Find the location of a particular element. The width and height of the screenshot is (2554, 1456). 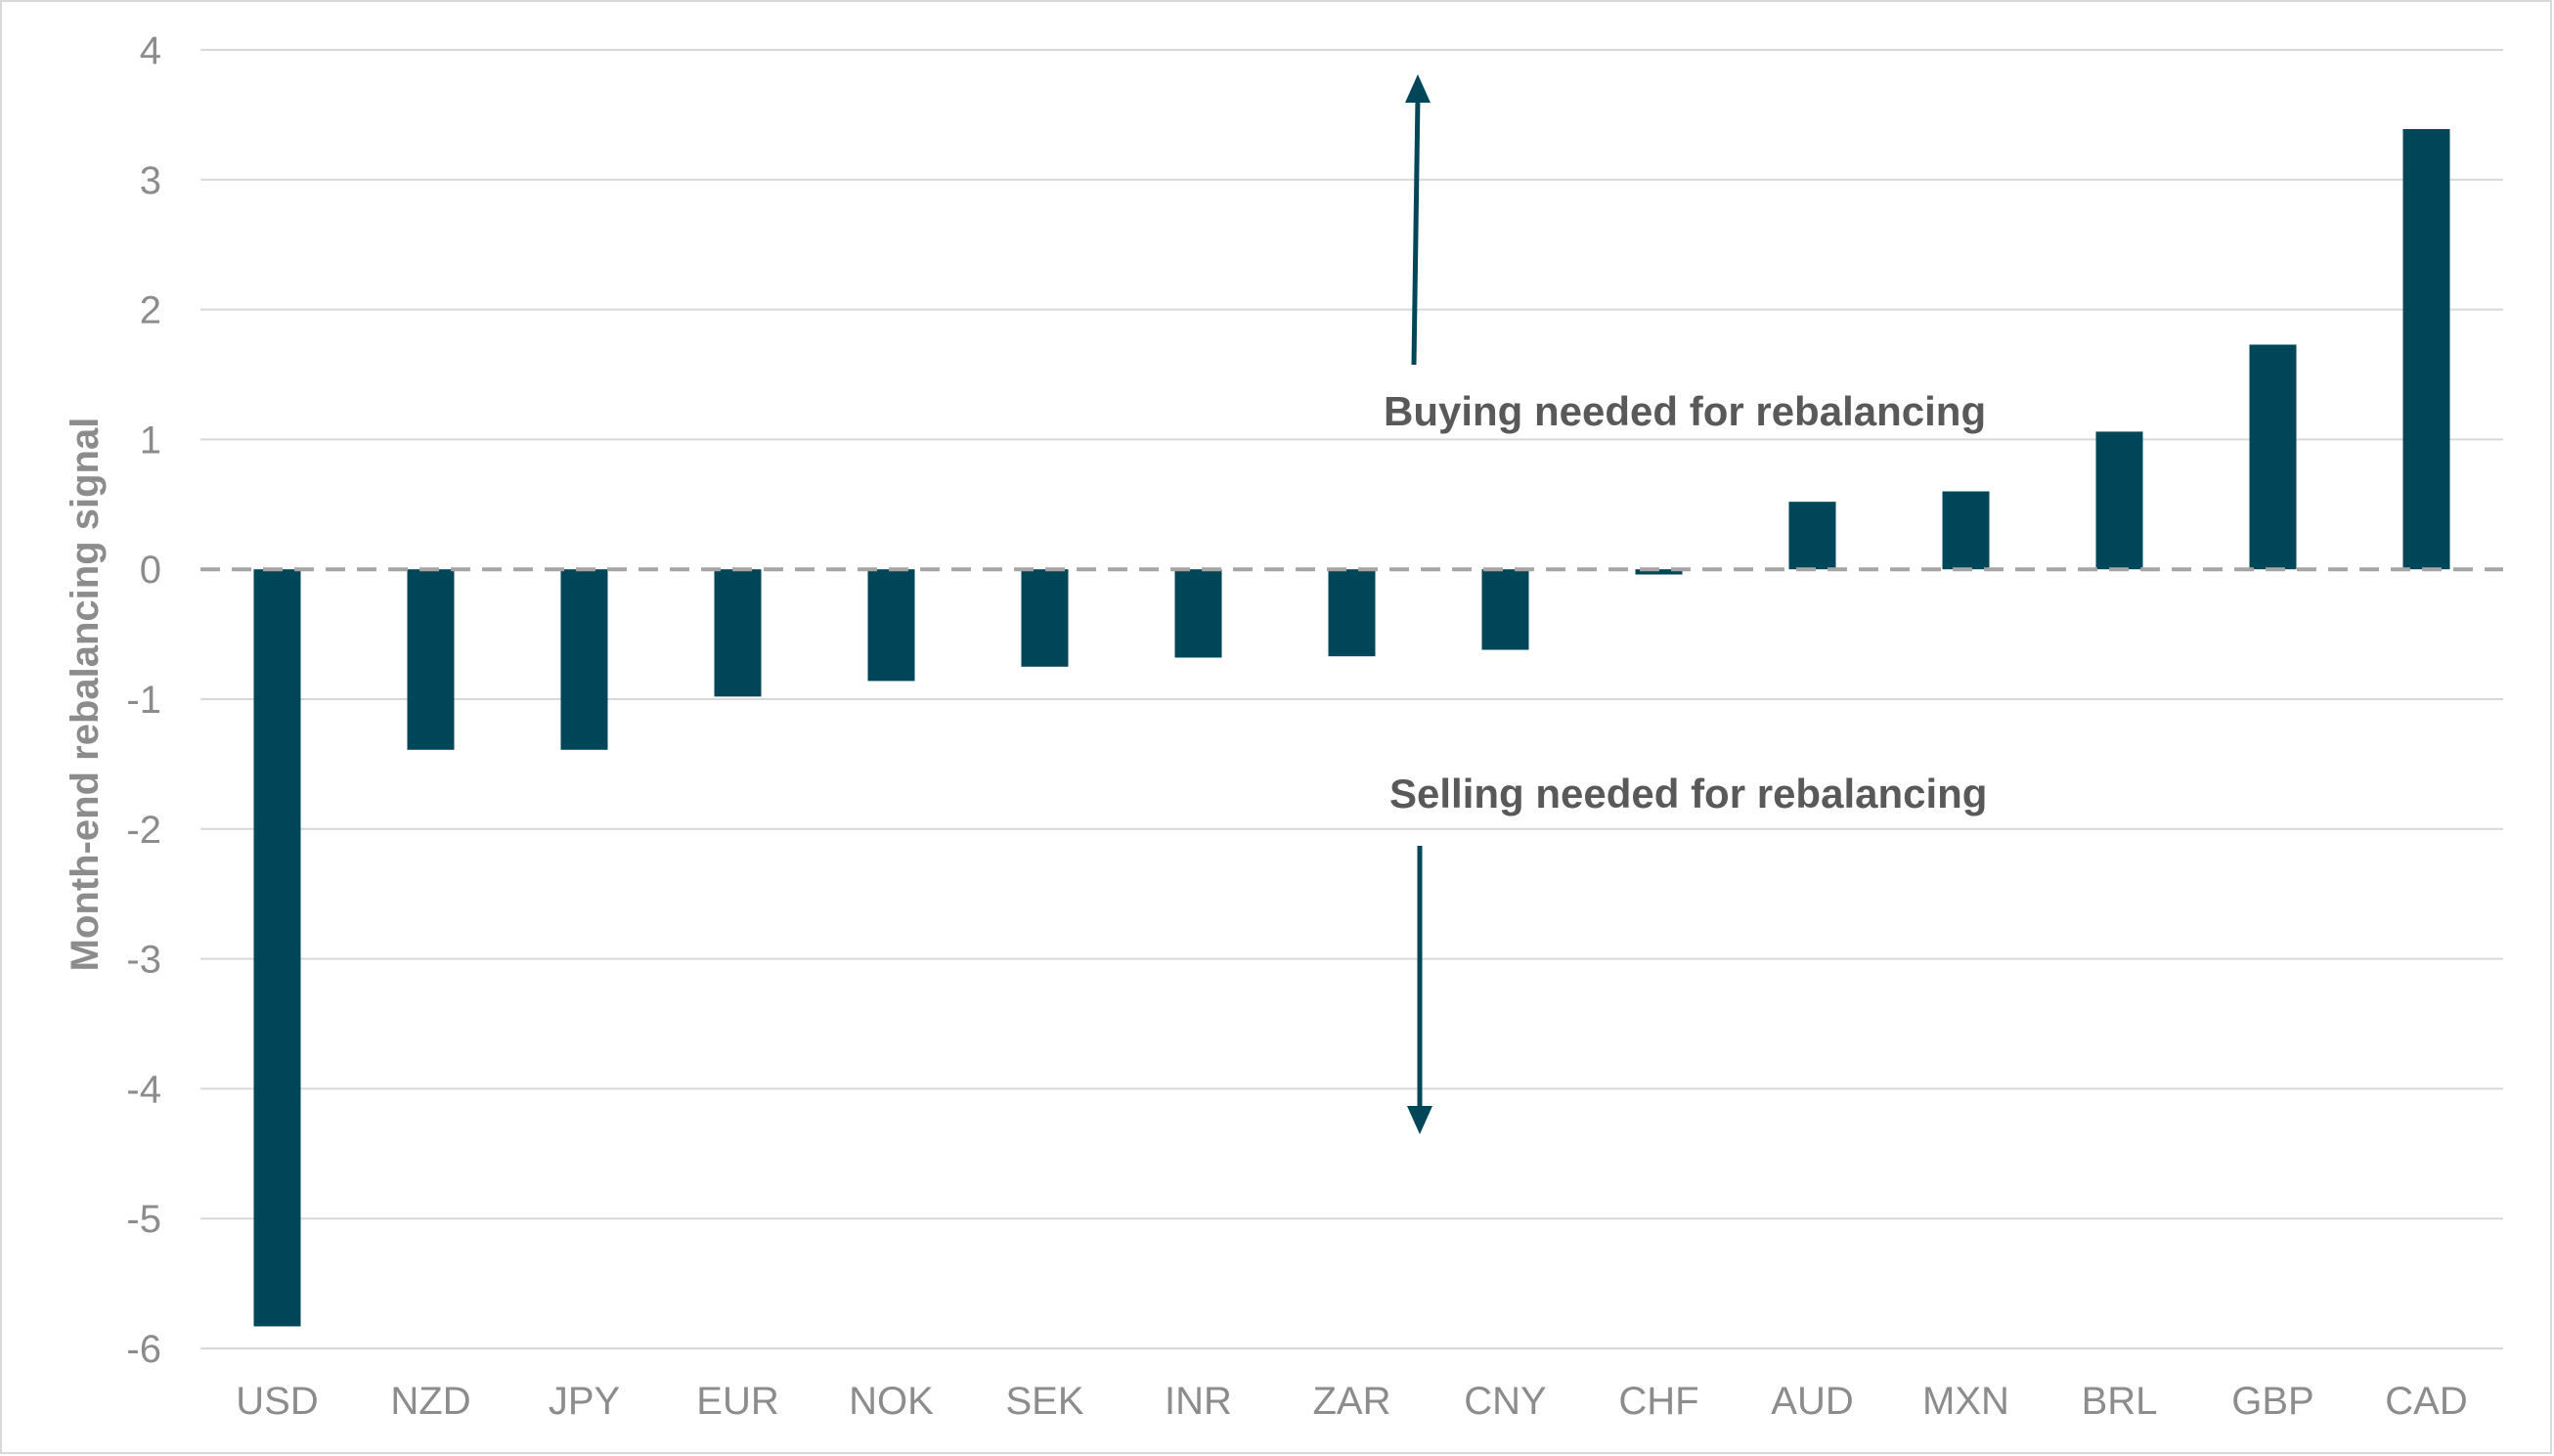

x-category-label-usd: USD is located at coordinates (277, 1401).